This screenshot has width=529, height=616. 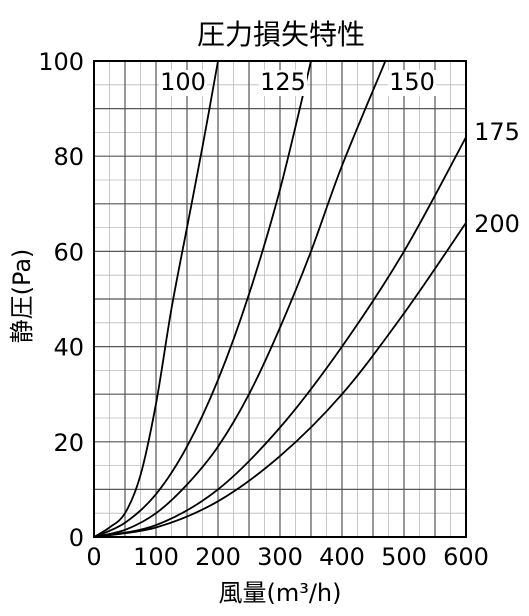 I want to click on x-axis-label: 風量(m³/h), so click(x=279, y=593).